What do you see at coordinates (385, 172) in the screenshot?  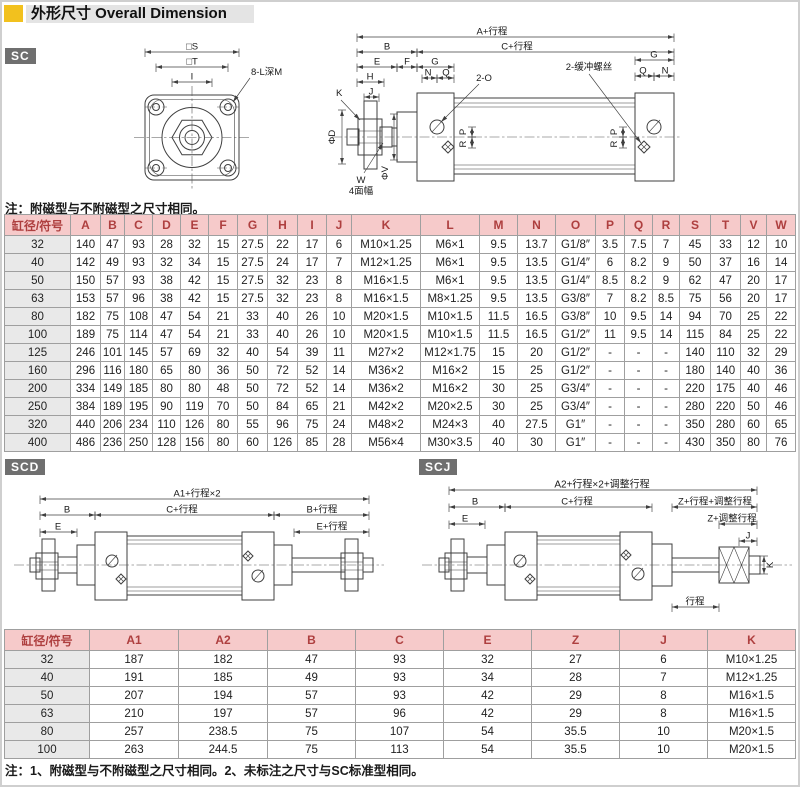 I see `dim-label: ΦV` at bounding box center [385, 172].